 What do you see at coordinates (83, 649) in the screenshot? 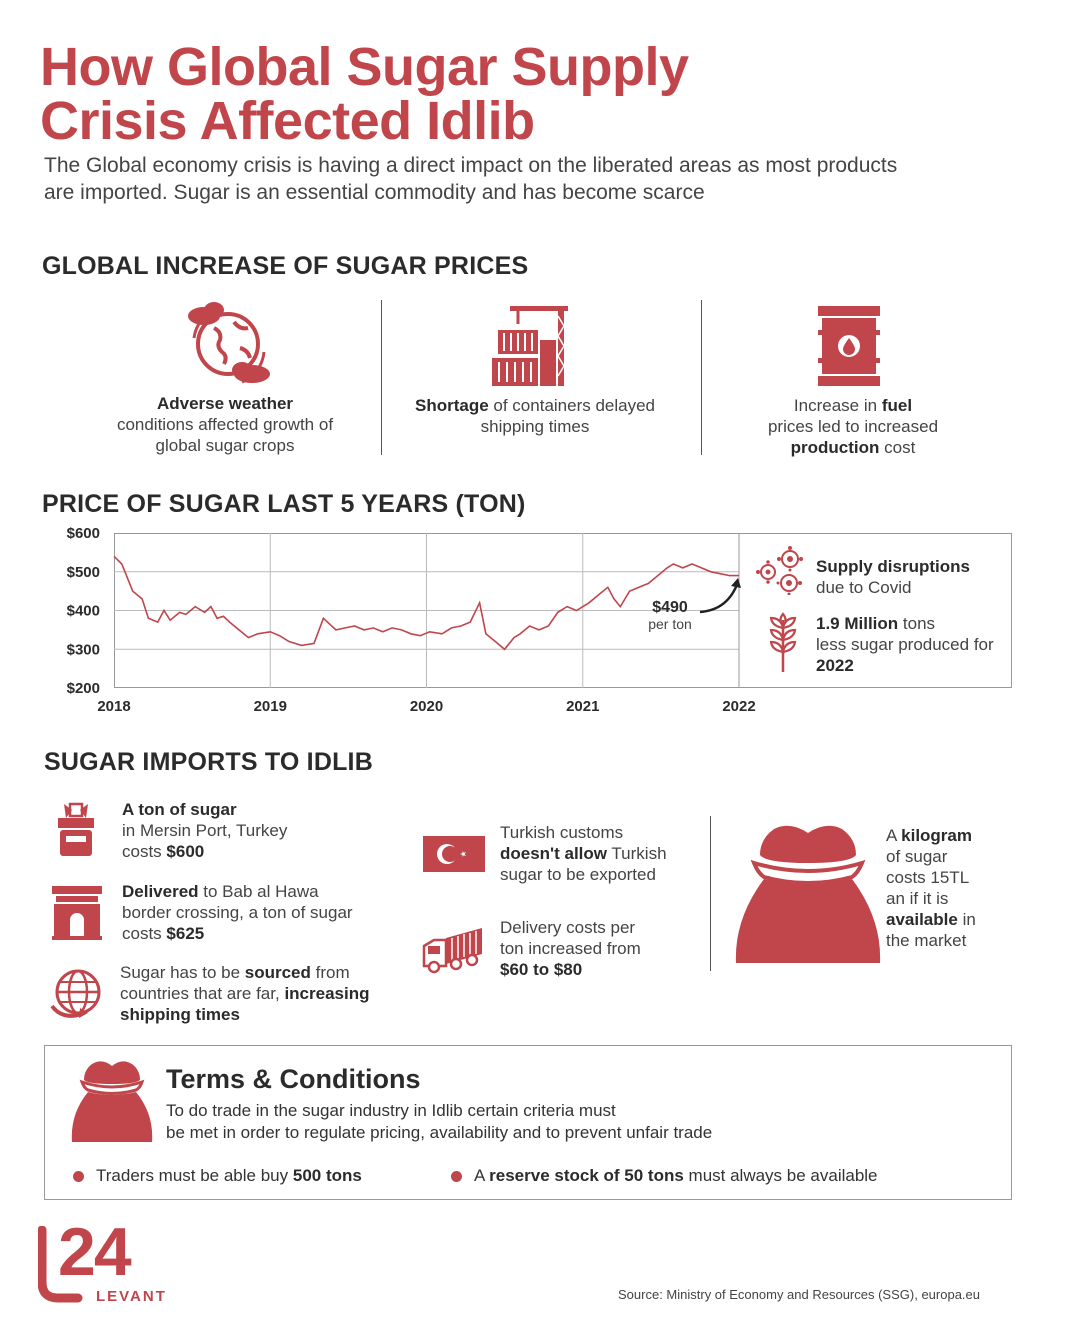
I see `y-tick-label: $300` at bounding box center [83, 649].